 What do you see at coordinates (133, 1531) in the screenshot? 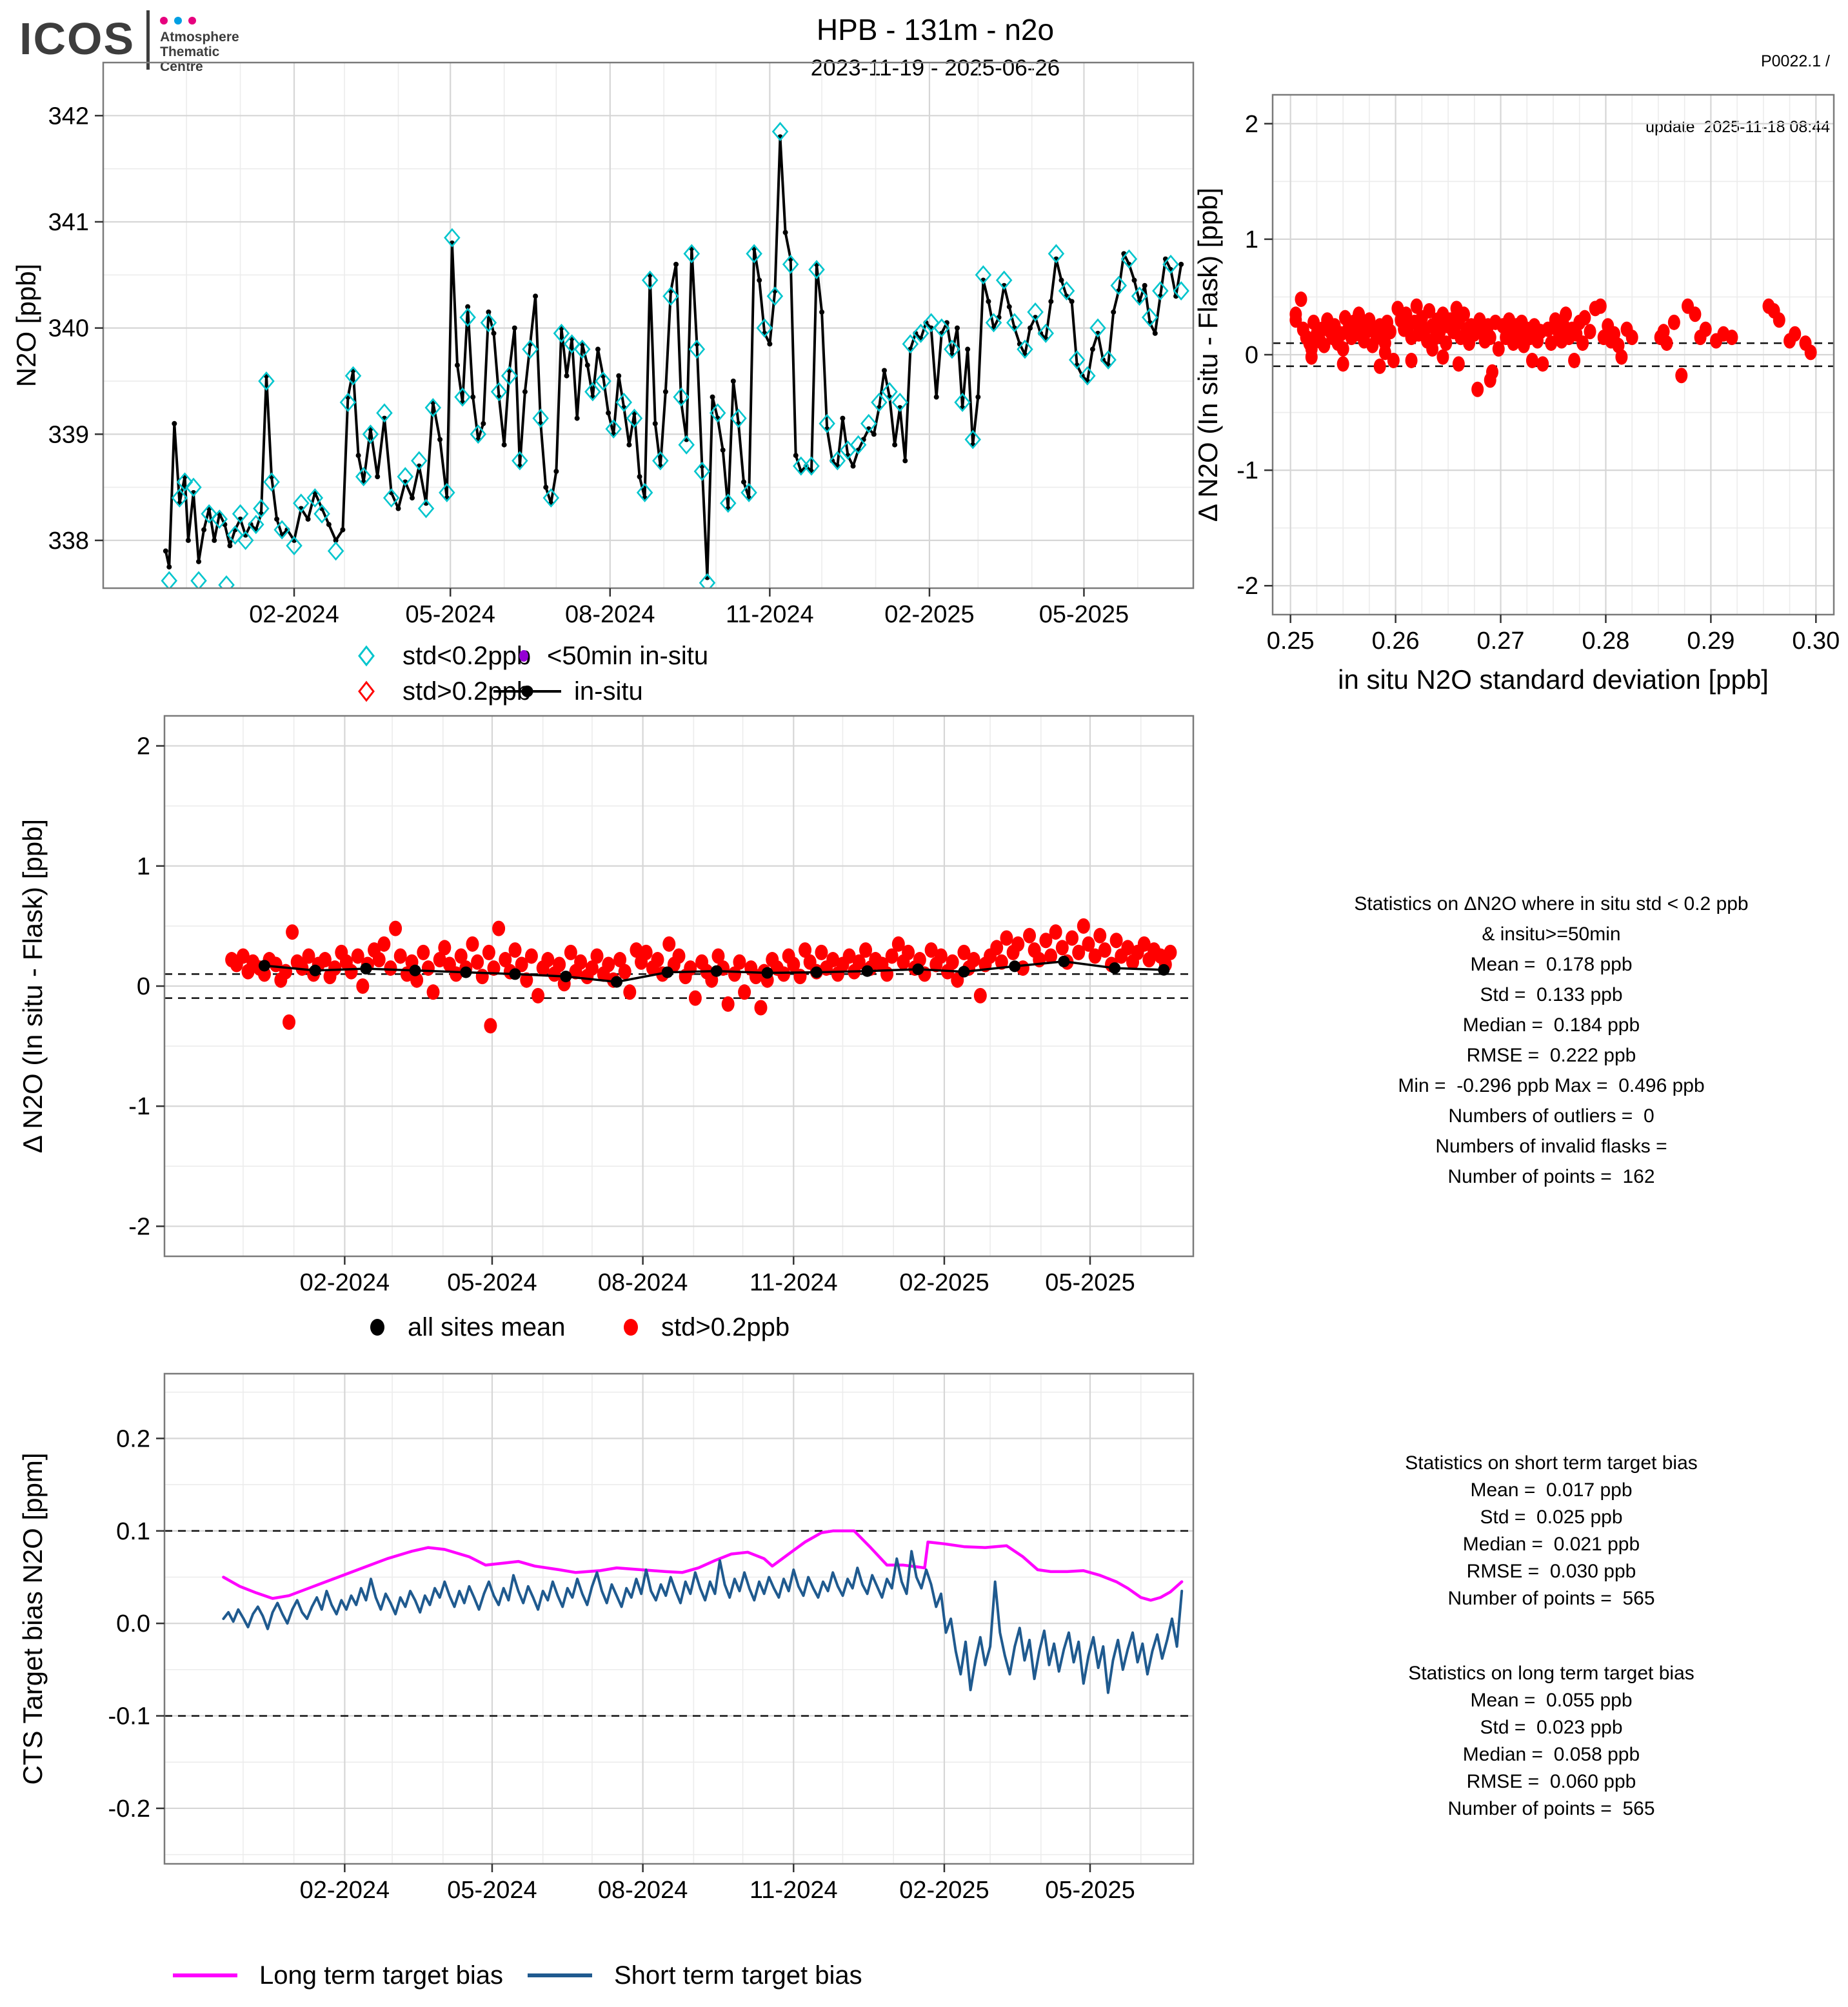
I see `y-tick-label: 0.1` at bounding box center [133, 1531].